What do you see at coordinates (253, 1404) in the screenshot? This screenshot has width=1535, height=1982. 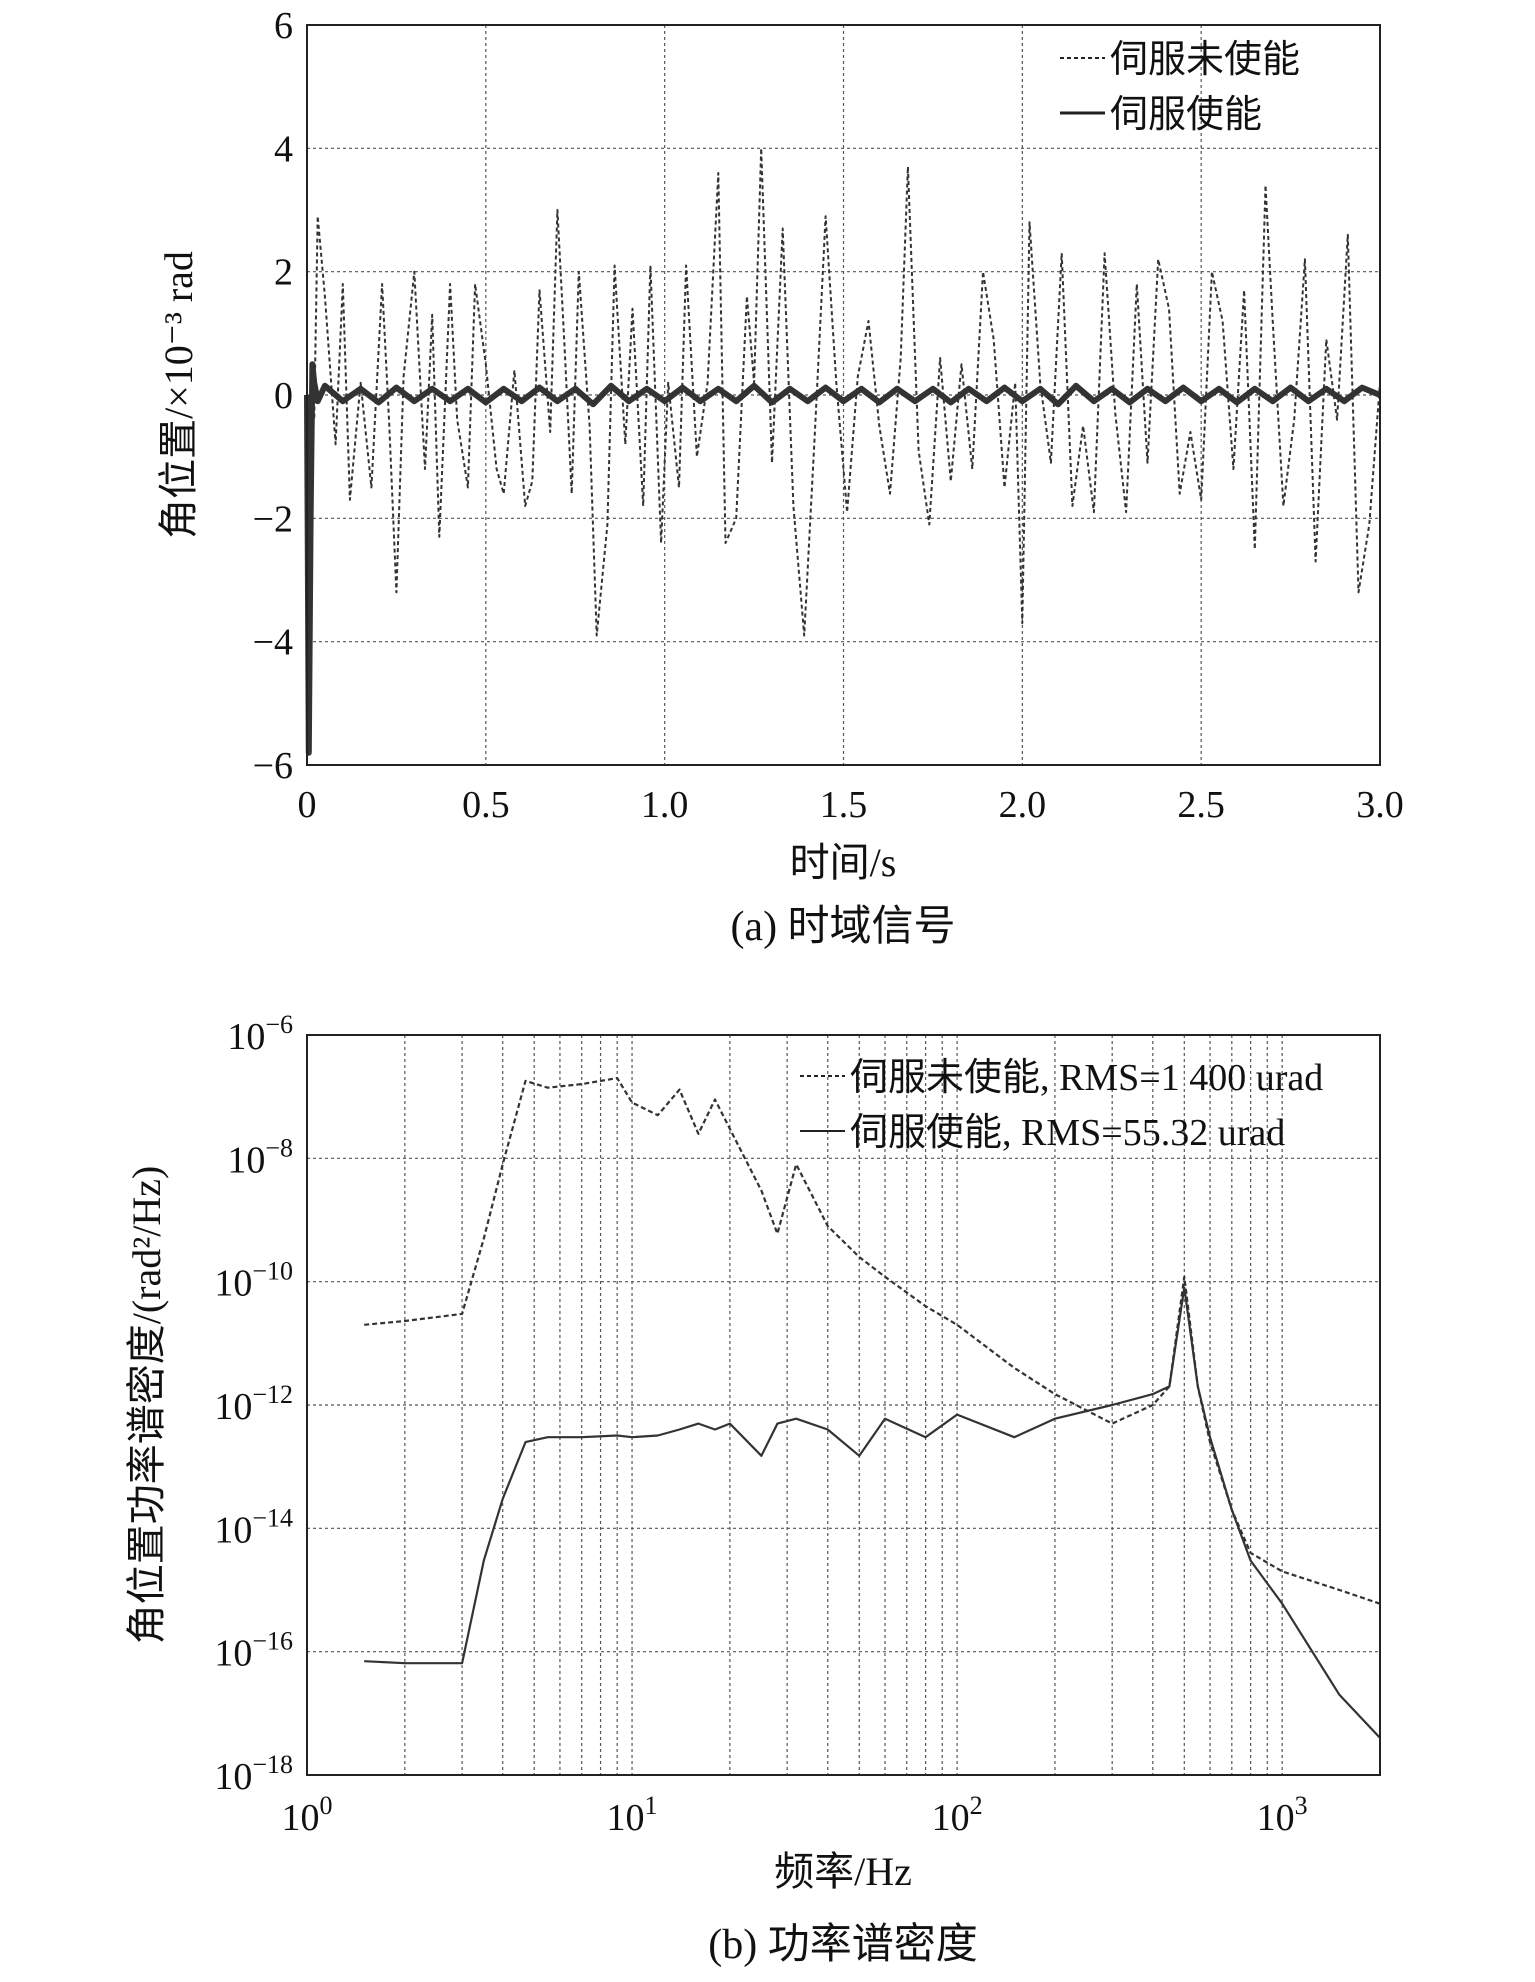 I see `chart-b-y-tick-label: 10⁻¹²` at bounding box center [253, 1404].